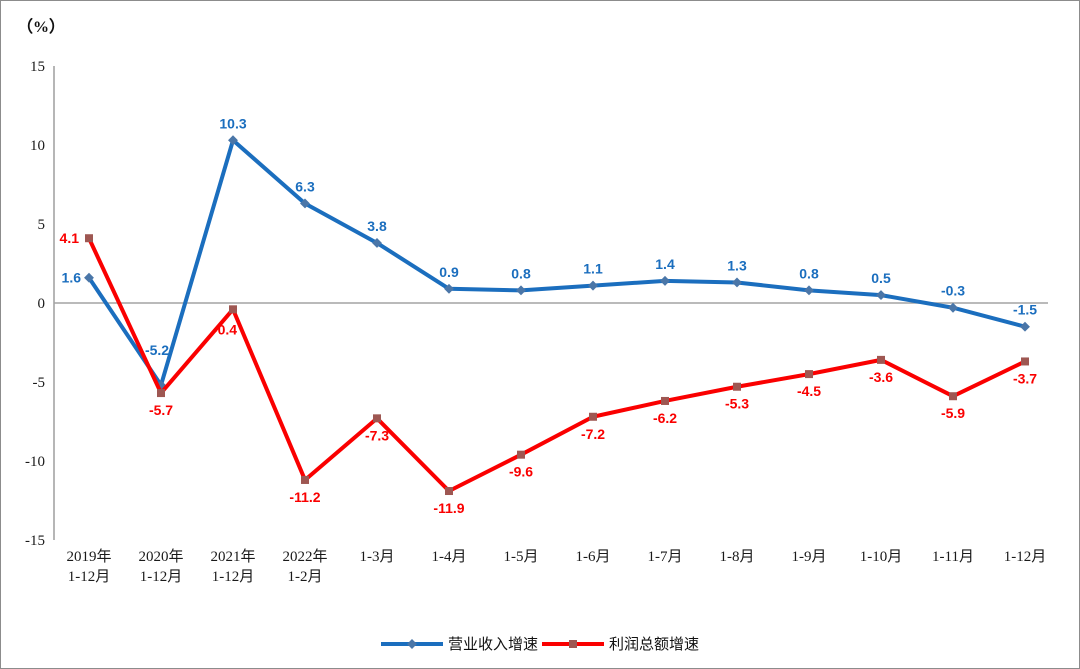  I want to click on y-tick-label: -5, so click(39, 383).